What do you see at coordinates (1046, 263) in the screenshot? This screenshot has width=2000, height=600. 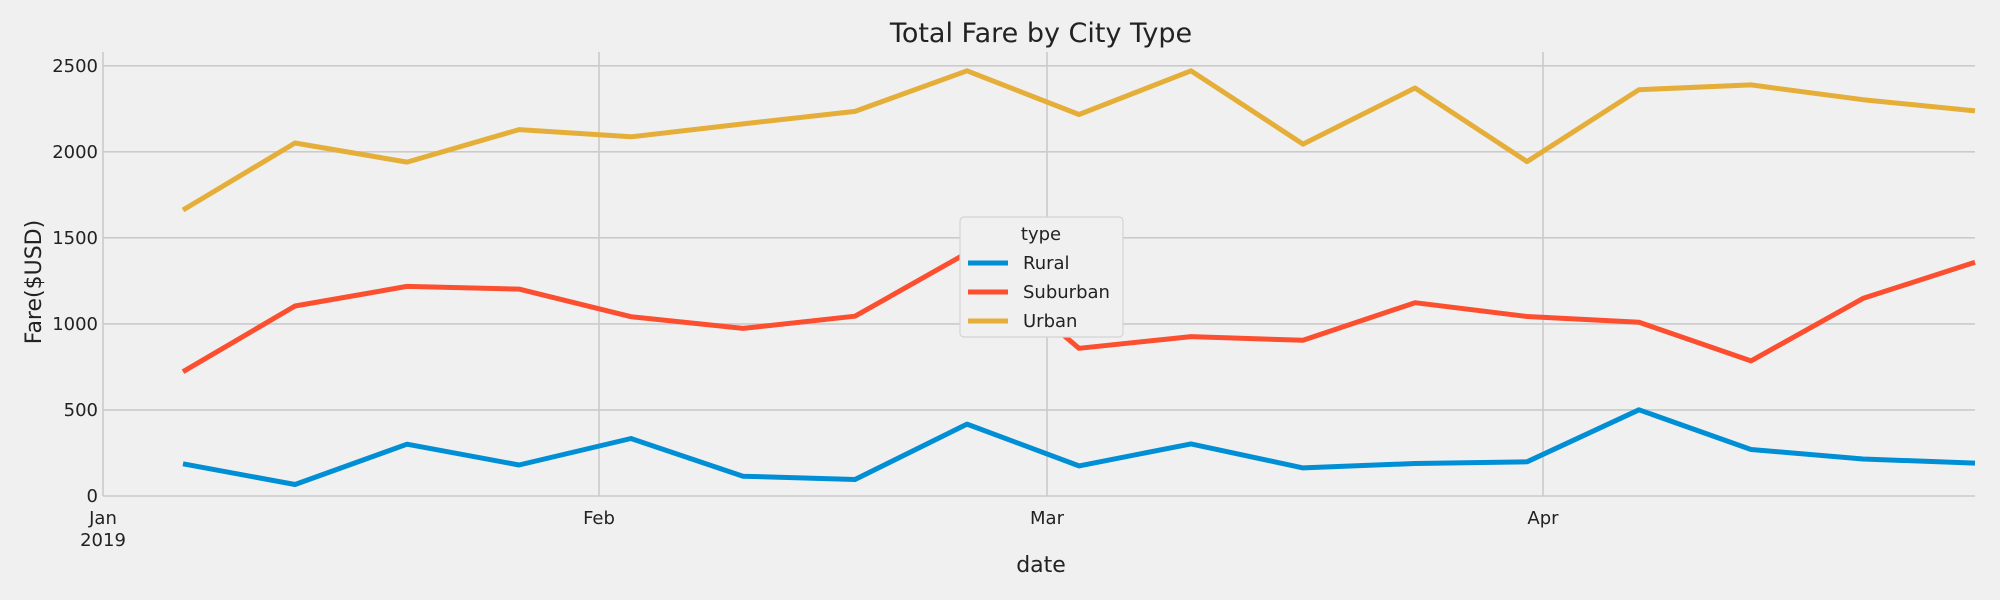 I see `legend-label-rural: Rural` at bounding box center [1046, 263].